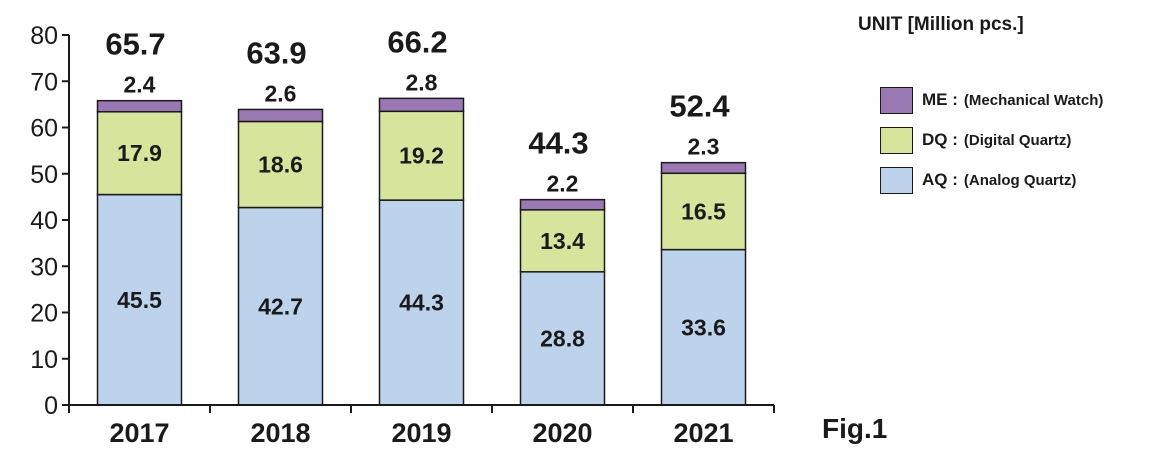 The image size is (1152, 464). Describe the element at coordinates (44, 360) in the screenshot. I see `y-tick-label: 10` at that location.